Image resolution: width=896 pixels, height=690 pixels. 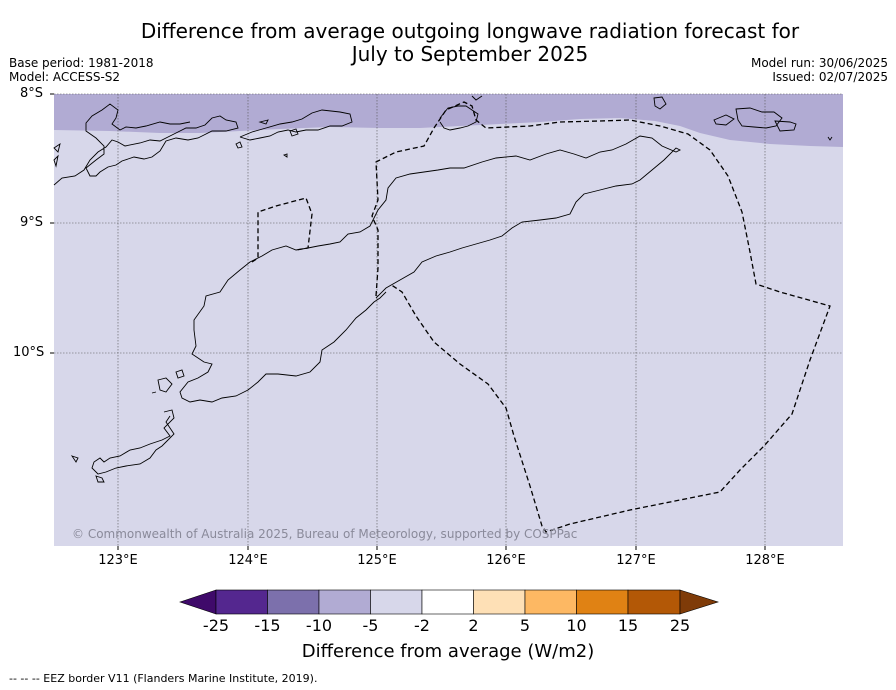 What do you see at coordinates (81, 63) in the screenshot?
I see `base-period: Base period: 1981-2018` at bounding box center [81, 63].